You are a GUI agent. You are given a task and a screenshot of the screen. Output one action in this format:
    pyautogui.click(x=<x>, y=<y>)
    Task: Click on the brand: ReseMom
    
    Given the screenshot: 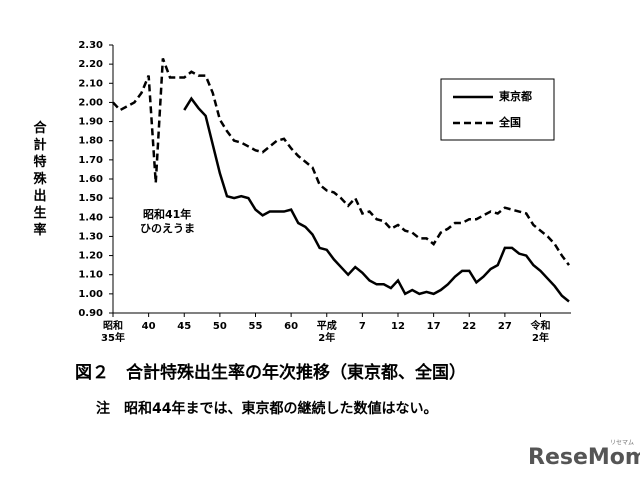 What is the action you would take?
    pyautogui.click(x=584, y=457)
    